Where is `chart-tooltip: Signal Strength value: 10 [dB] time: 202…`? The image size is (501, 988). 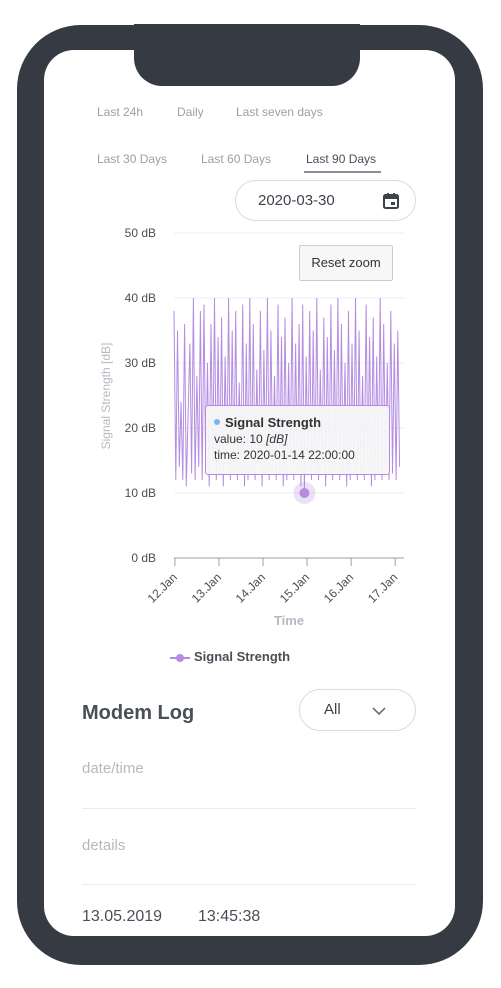
chart-tooltip: Signal Strength value: 10 [dB] time: 202… is located at coordinates (297, 440).